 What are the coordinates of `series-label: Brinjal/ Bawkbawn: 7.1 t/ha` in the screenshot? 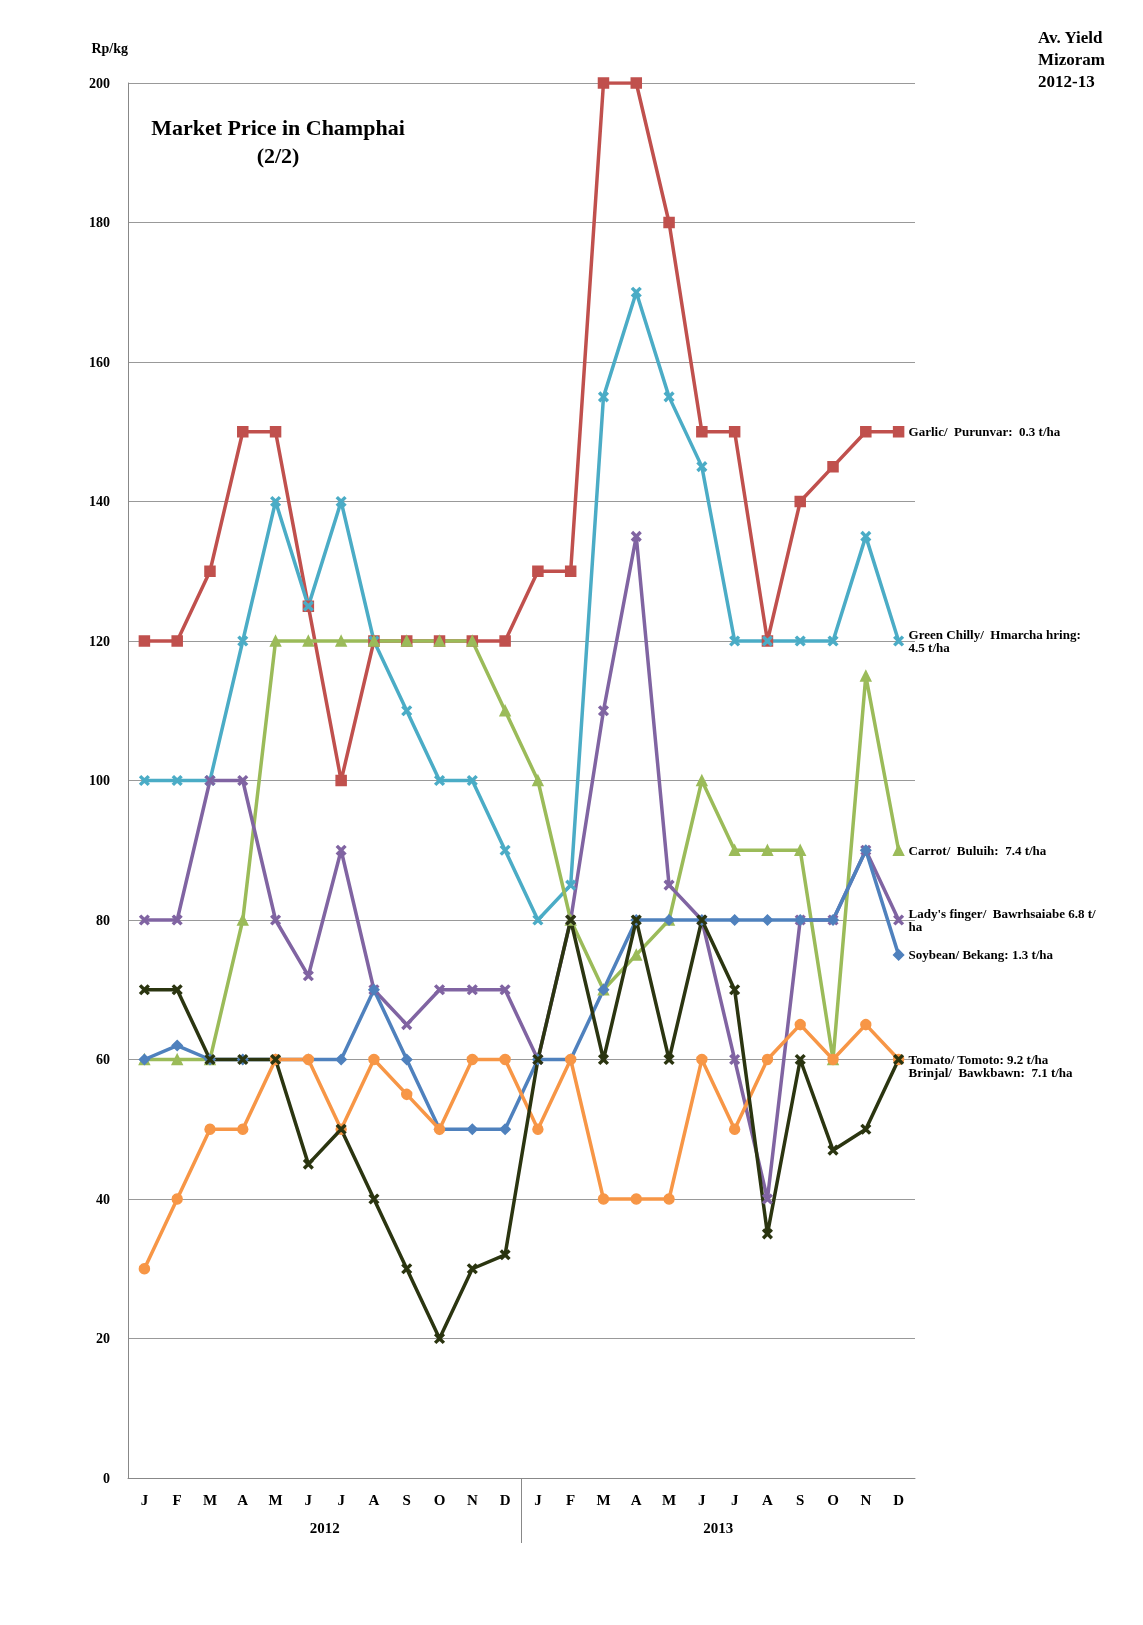 It's located at (991, 1072).